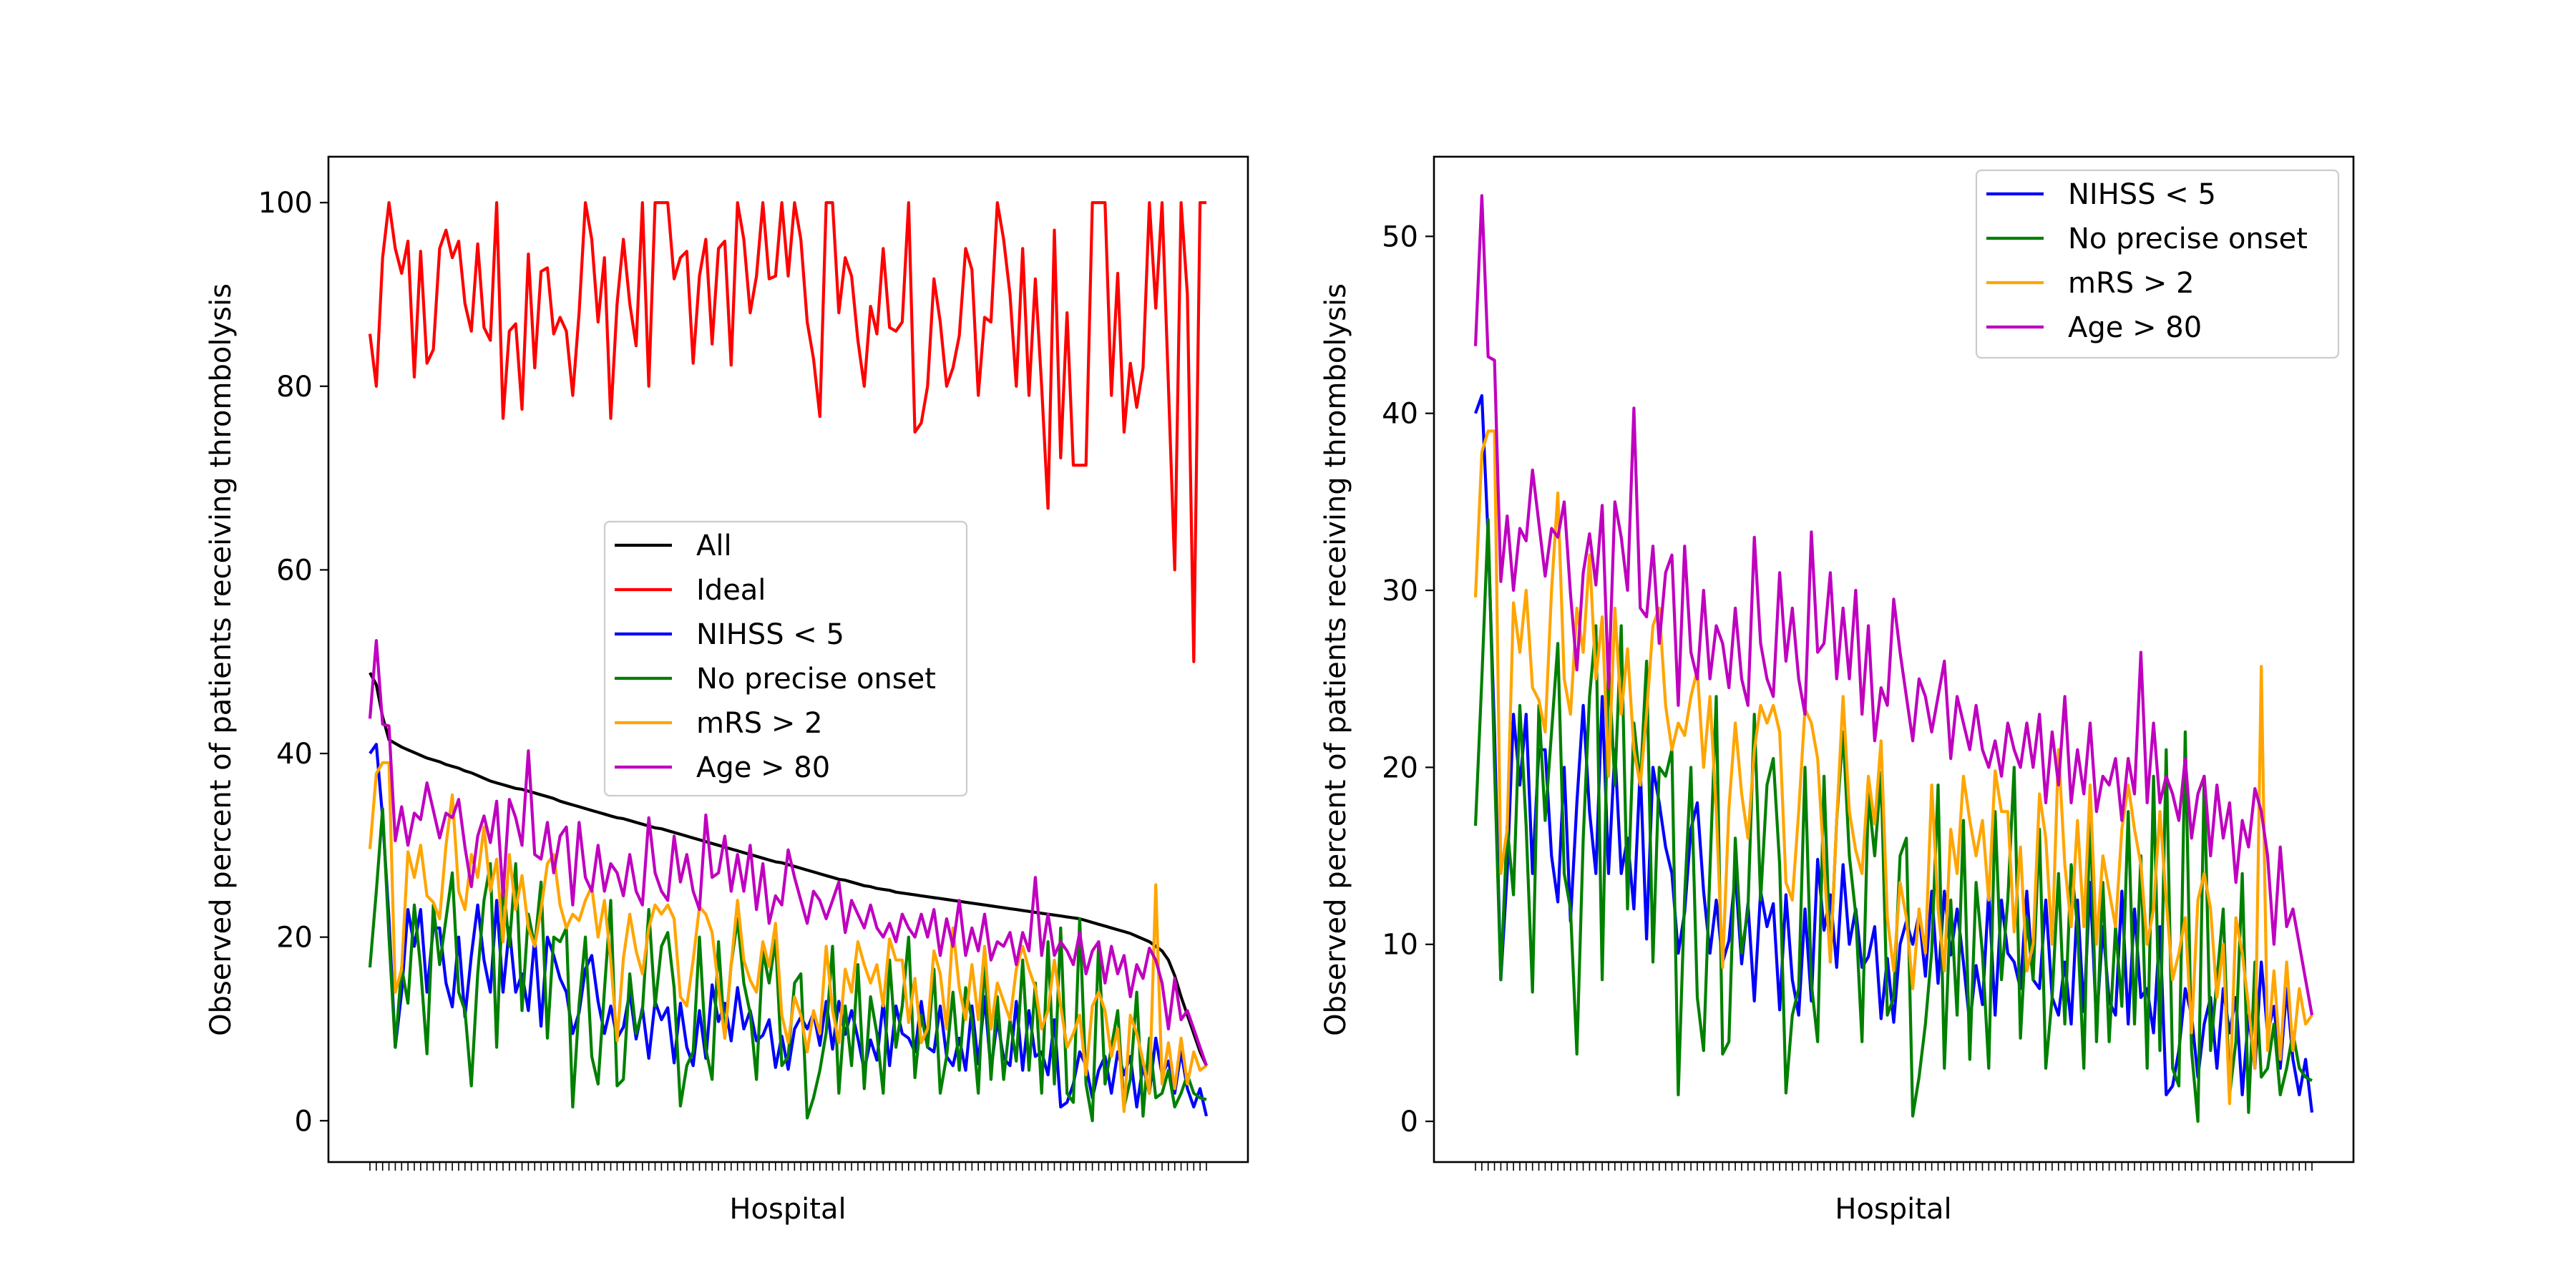 Image resolution: width=2576 pixels, height=1288 pixels. I want to click on left-legend-label-age-80: Age > 80, so click(763, 767).